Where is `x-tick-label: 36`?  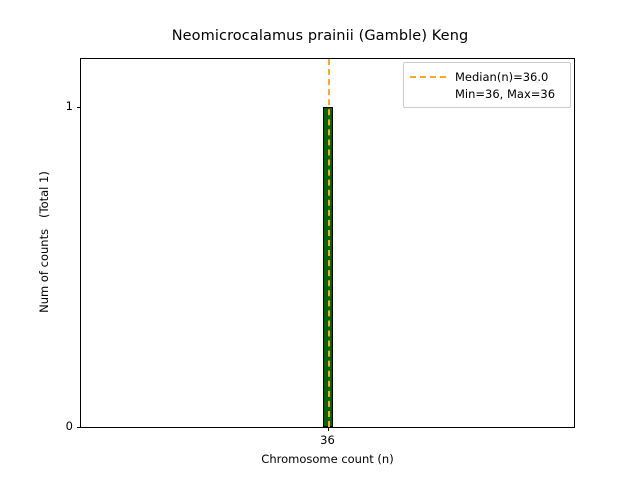
x-tick-label: 36 is located at coordinates (327, 440).